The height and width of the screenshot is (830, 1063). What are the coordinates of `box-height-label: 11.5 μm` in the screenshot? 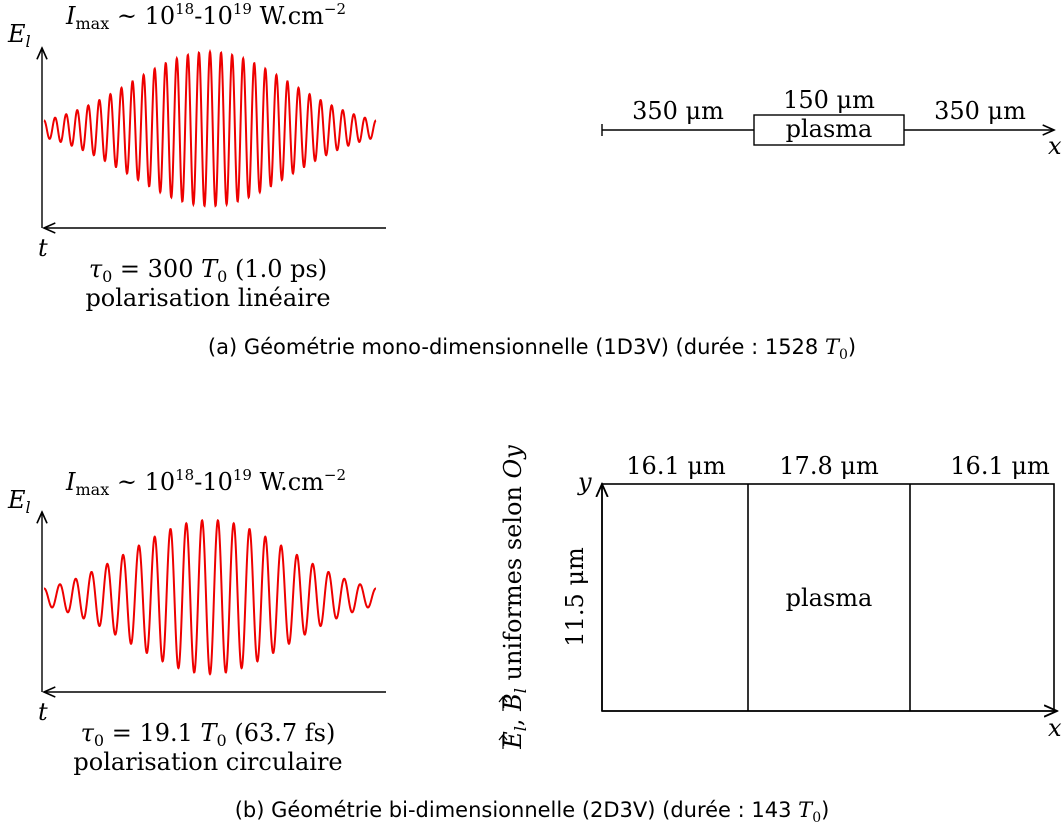 It's located at (575, 597).